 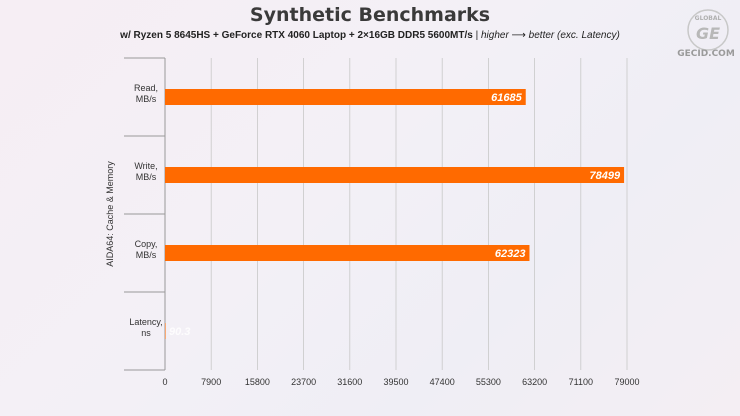 I want to click on value-label: 61685, so click(x=506, y=98).